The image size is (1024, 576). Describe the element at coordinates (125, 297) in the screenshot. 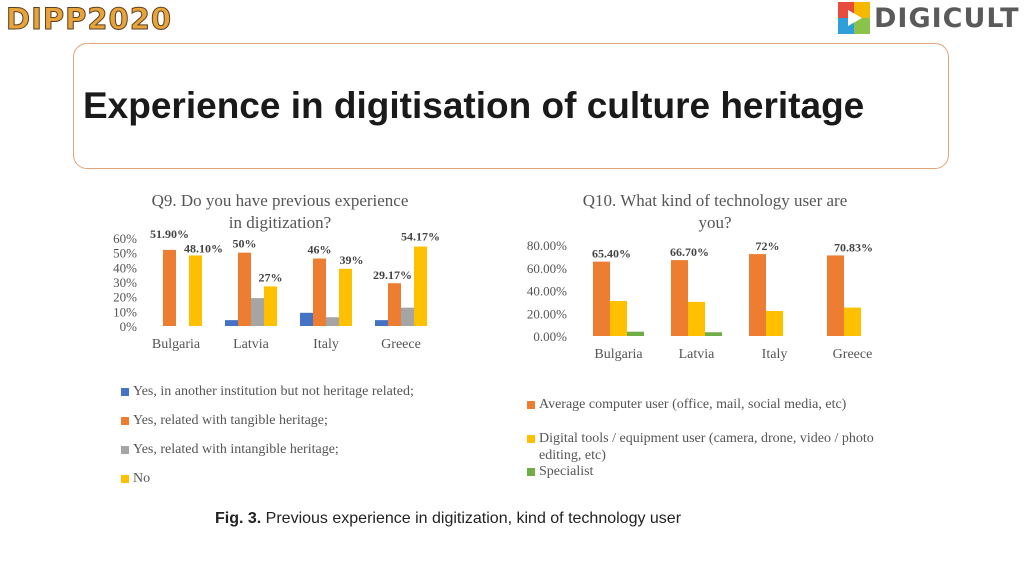

I see `y-tick-label: 20%` at that location.